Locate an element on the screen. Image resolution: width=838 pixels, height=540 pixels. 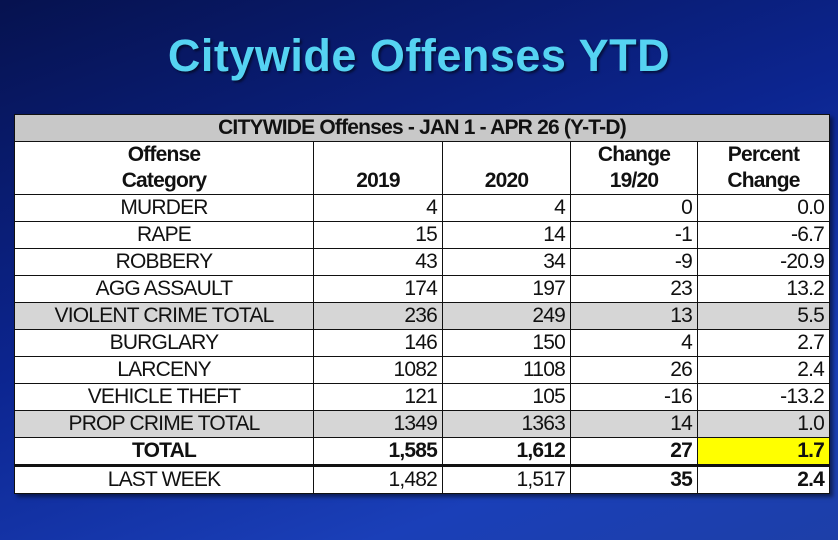
value-2020: 4 is located at coordinates (506, 208).